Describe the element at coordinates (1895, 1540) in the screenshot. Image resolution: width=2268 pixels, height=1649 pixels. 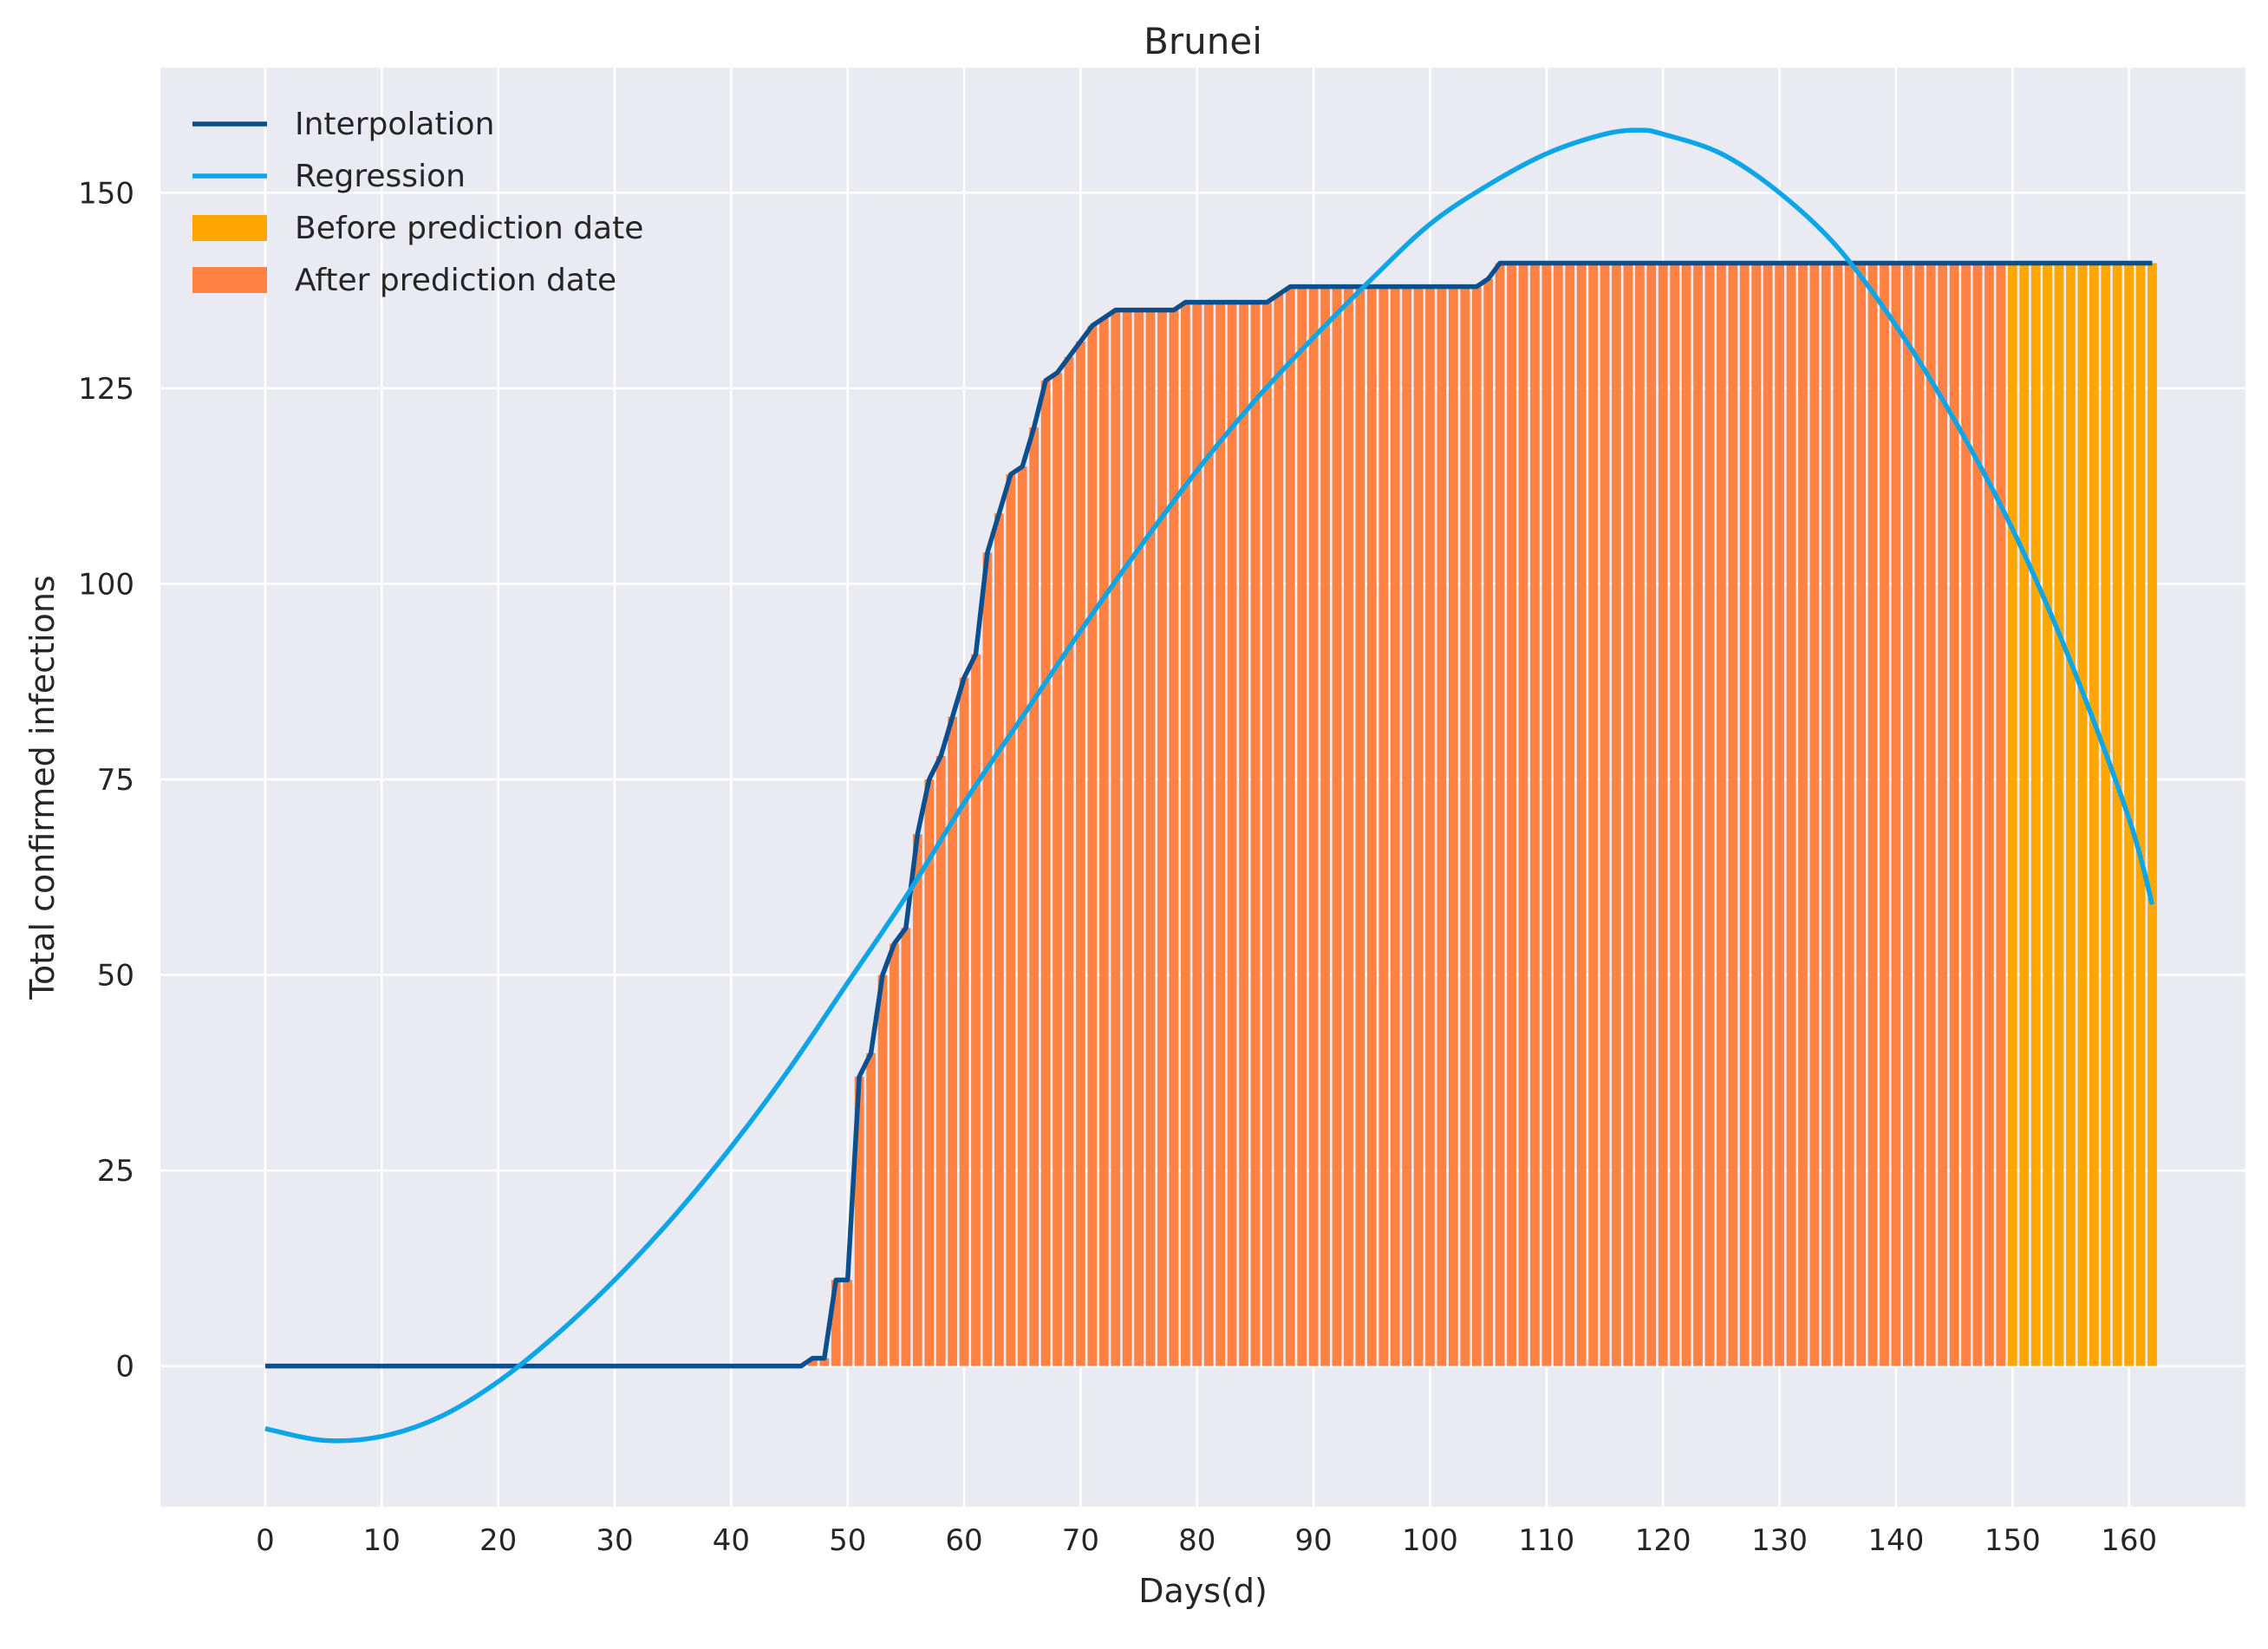
I see `x-tick-label: 140` at that location.